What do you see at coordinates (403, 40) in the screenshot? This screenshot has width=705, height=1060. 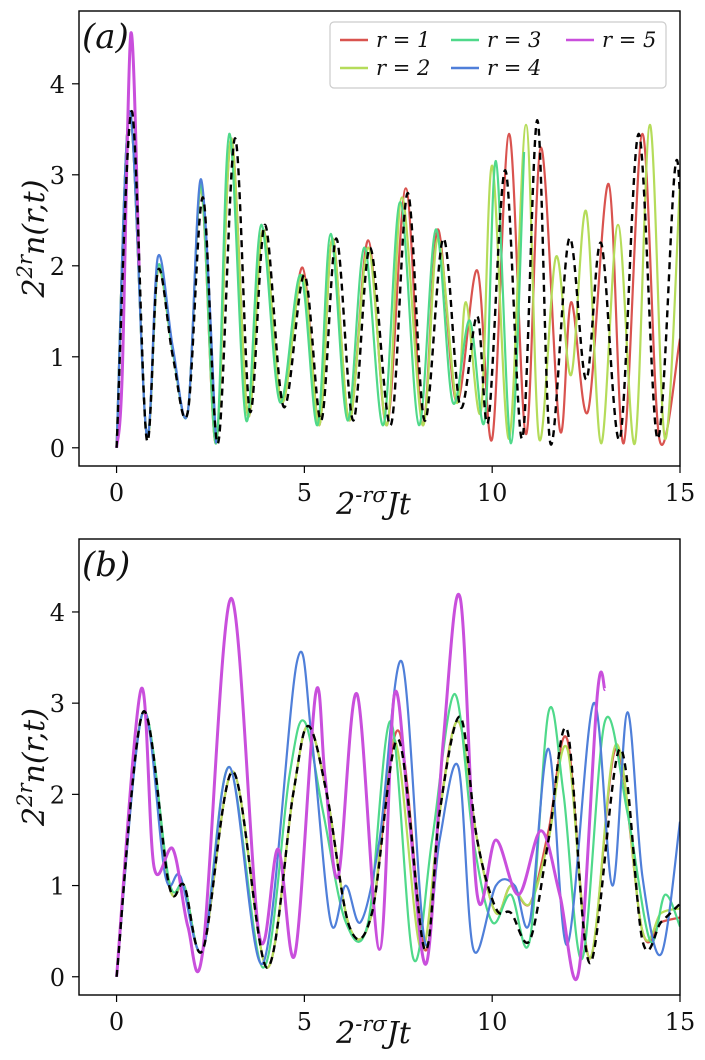 I see `legend-entry: r = 1` at bounding box center [403, 40].